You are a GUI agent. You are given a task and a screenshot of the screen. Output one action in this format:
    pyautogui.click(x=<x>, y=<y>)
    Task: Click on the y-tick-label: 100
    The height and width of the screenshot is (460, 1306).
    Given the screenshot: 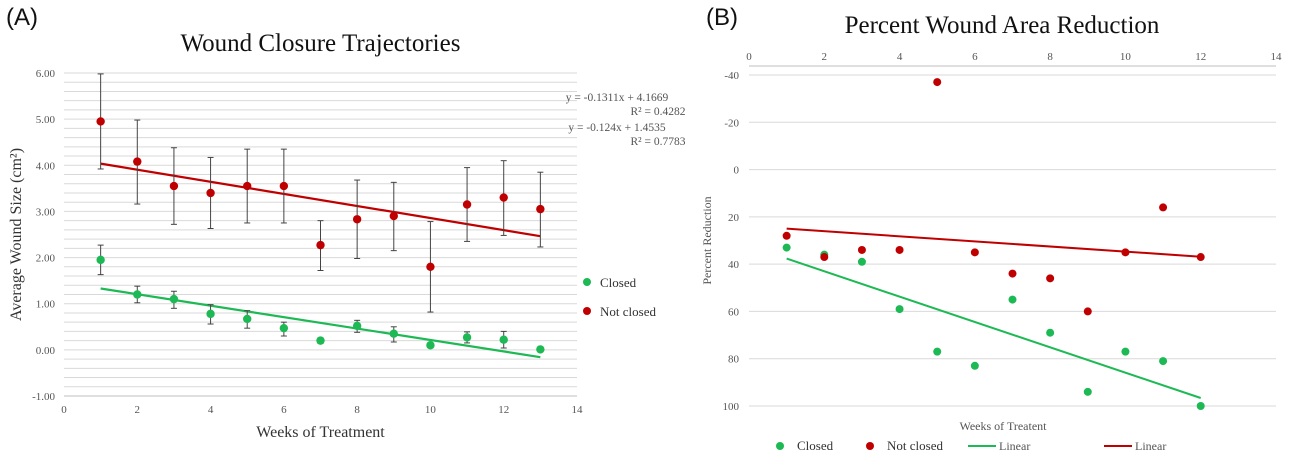 What is the action you would take?
    pyautogui.click(x=731, y=407)
    